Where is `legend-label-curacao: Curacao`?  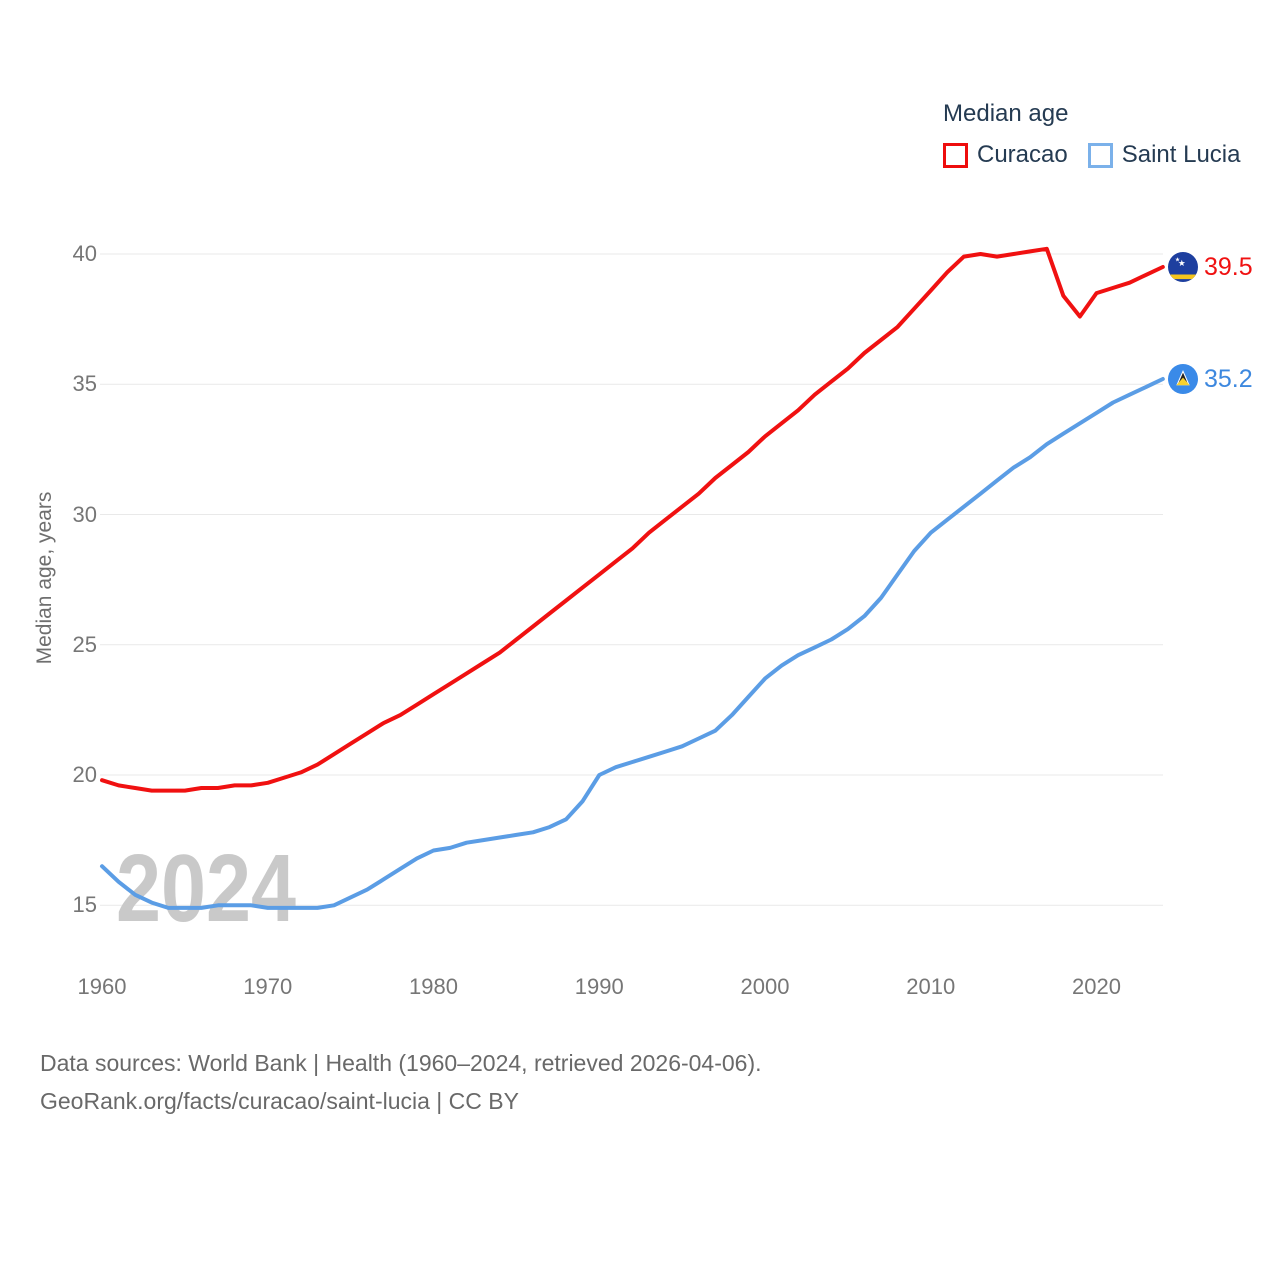 legend-label-curacao: Curacao is located at coordinates (1022, 154).